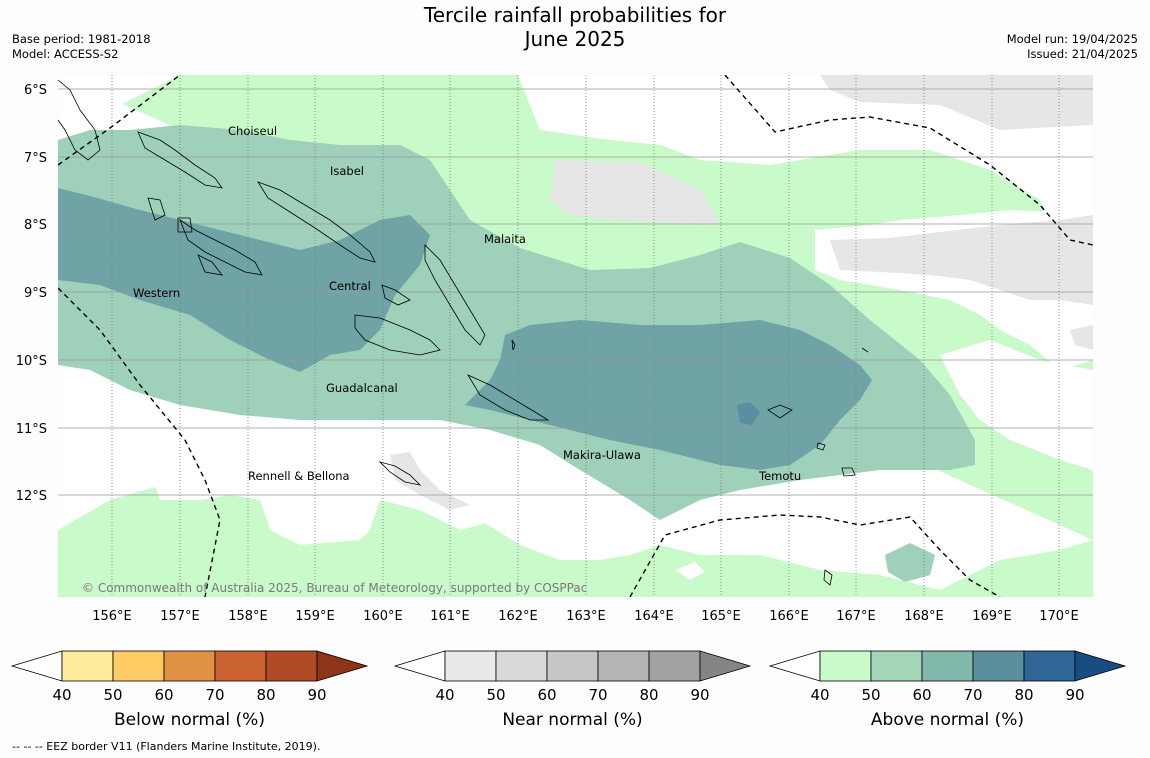 This screenshot has width=1150, height=758. I want to click on lat-label-11s: 11°S, so click(31, 429).